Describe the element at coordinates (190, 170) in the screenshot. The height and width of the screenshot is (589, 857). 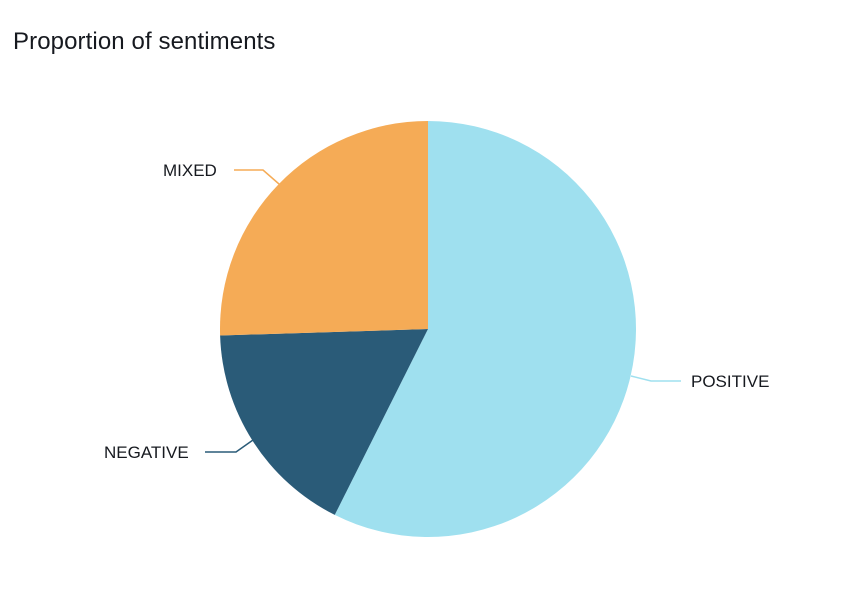
I see `mixed-label: MIXED` at that location.